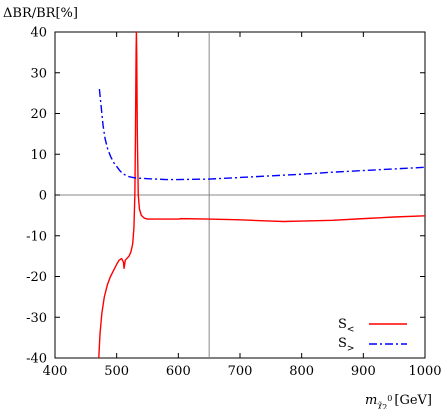  What do you see at coordinates (38, 33) in the screenshot?
I see `y-tick-label: 40` at bounding box center [38, 33].